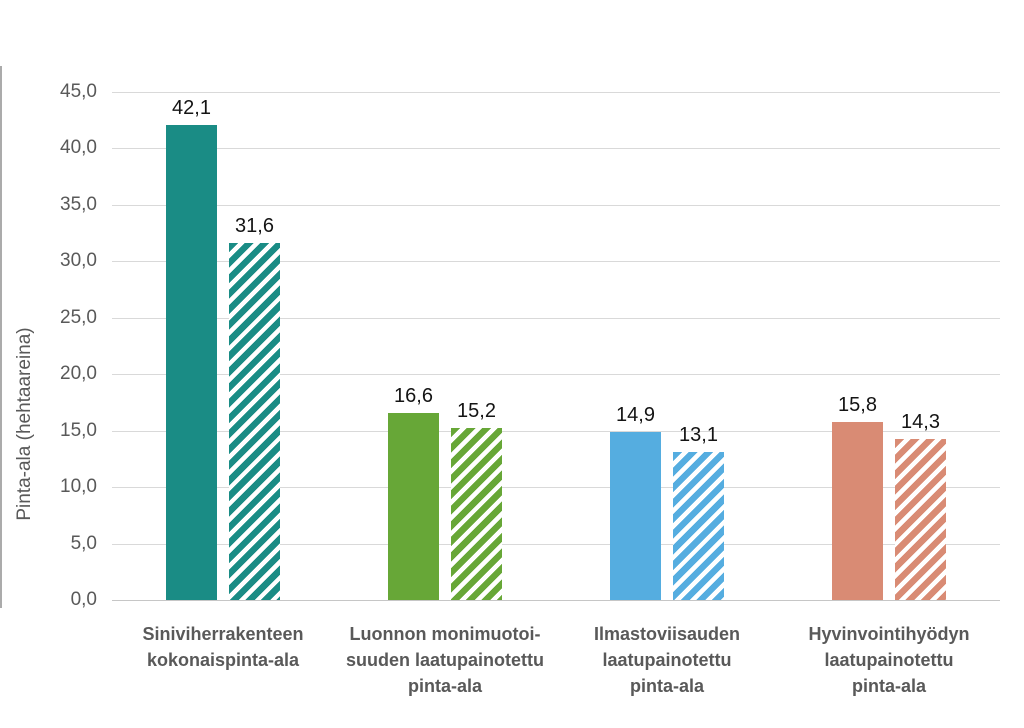  Describe the element at coordinates (556, 600) in the screenshot. I see `x-axis-line` at that location.